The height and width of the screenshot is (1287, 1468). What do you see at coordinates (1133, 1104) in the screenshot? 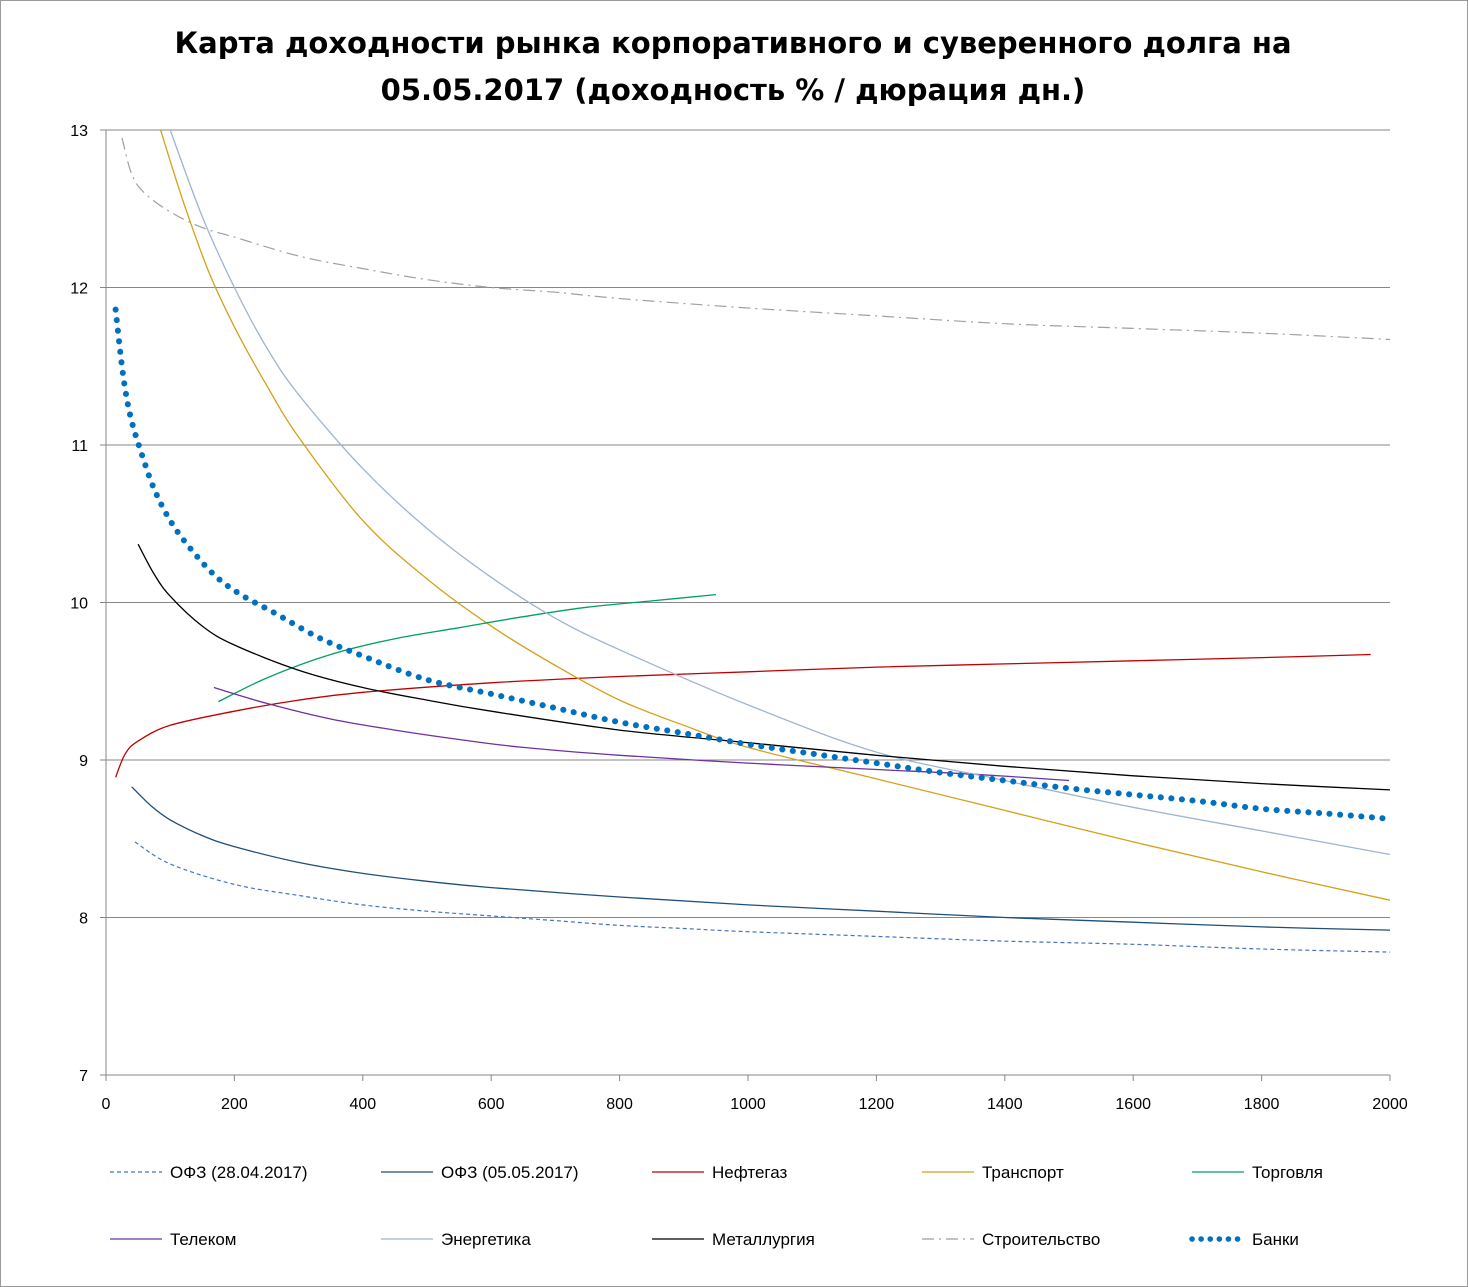
I see `x-tick-label: 1600` at bounding box center [1133, 1104].